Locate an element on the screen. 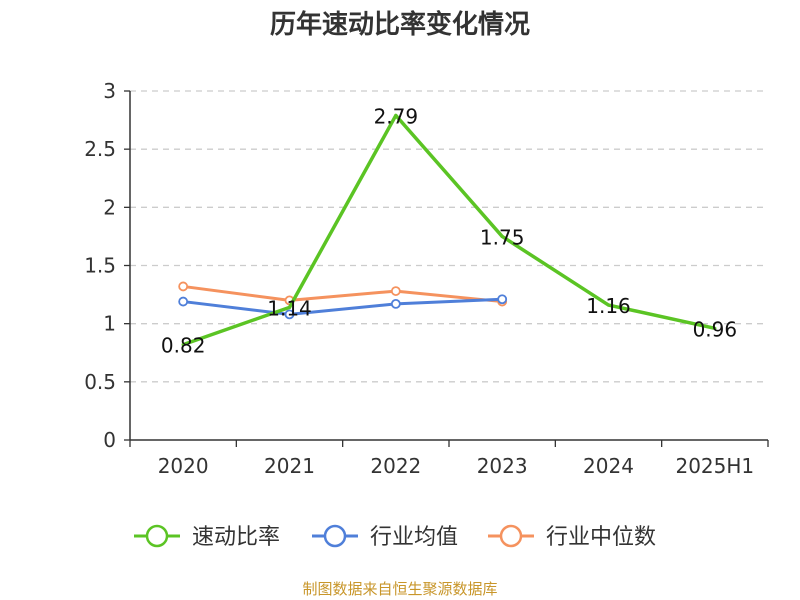 The height and width of the screenshot is (600, 800). legend-label: 行业均值 is located at coordinates (414, 537).